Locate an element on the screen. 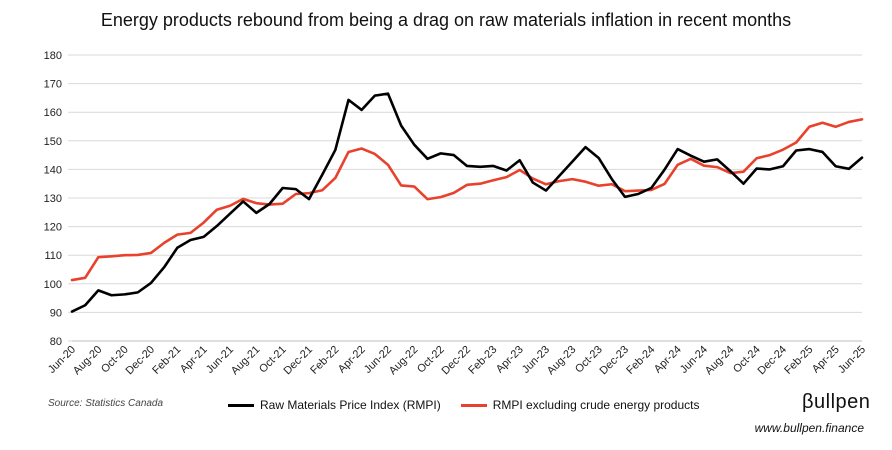 The width and height of the screenshot is (892, 450). x-tick-label: Apr-24 is located at coordinates (668, 360).